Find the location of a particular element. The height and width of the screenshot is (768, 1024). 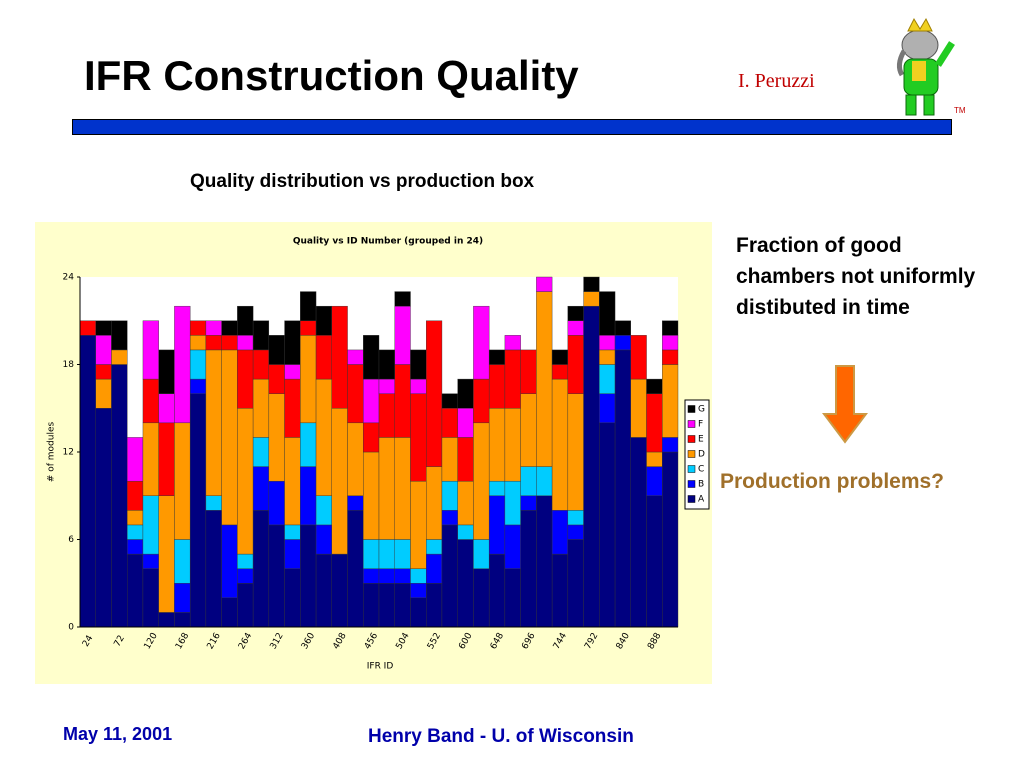

logo is located at coordinates (925, 66).